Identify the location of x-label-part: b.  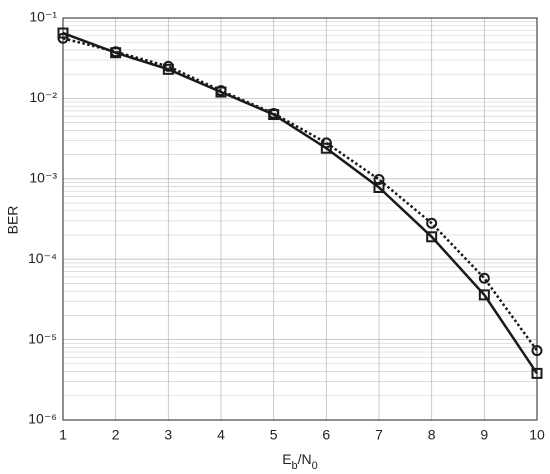
(295, 466).